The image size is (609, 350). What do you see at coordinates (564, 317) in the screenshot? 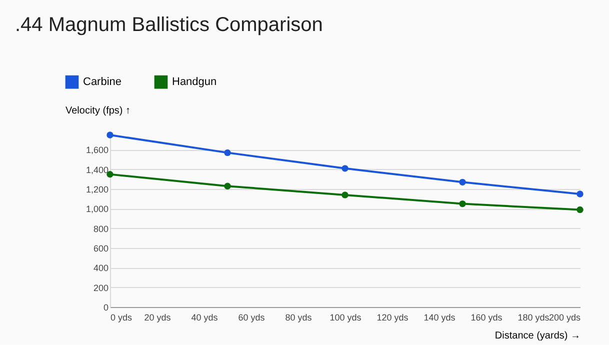
I see `x-tick-label: 200 yds` at bounding box center [564, 317].